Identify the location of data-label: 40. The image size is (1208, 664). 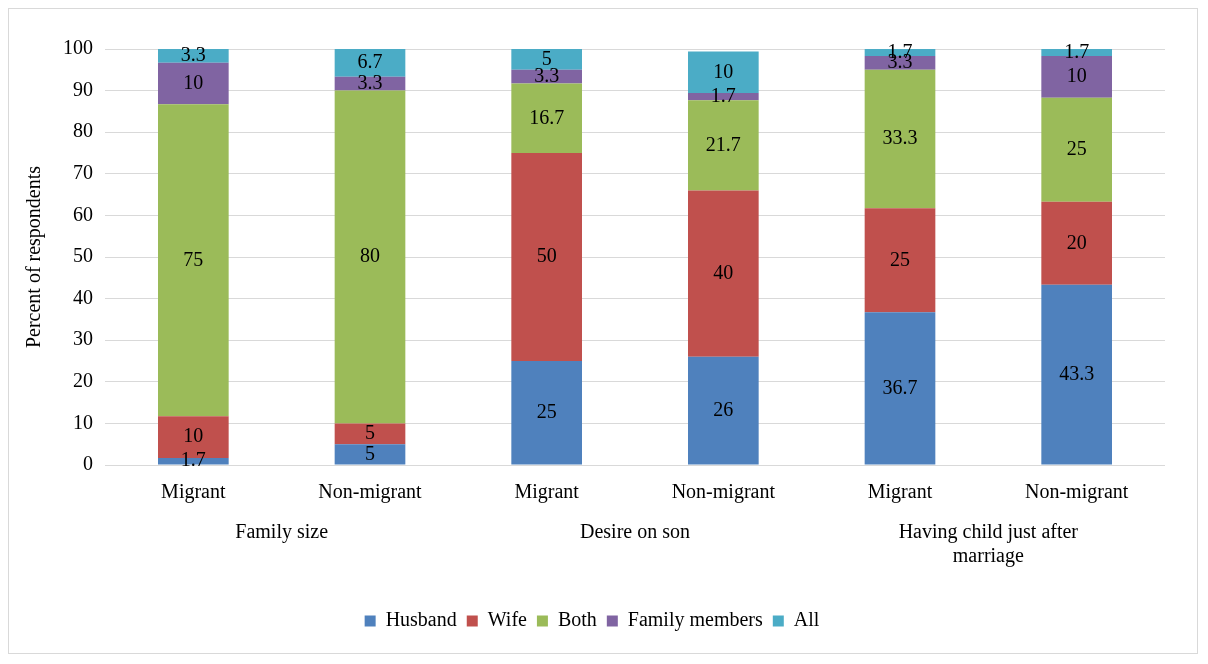
(723, 271).